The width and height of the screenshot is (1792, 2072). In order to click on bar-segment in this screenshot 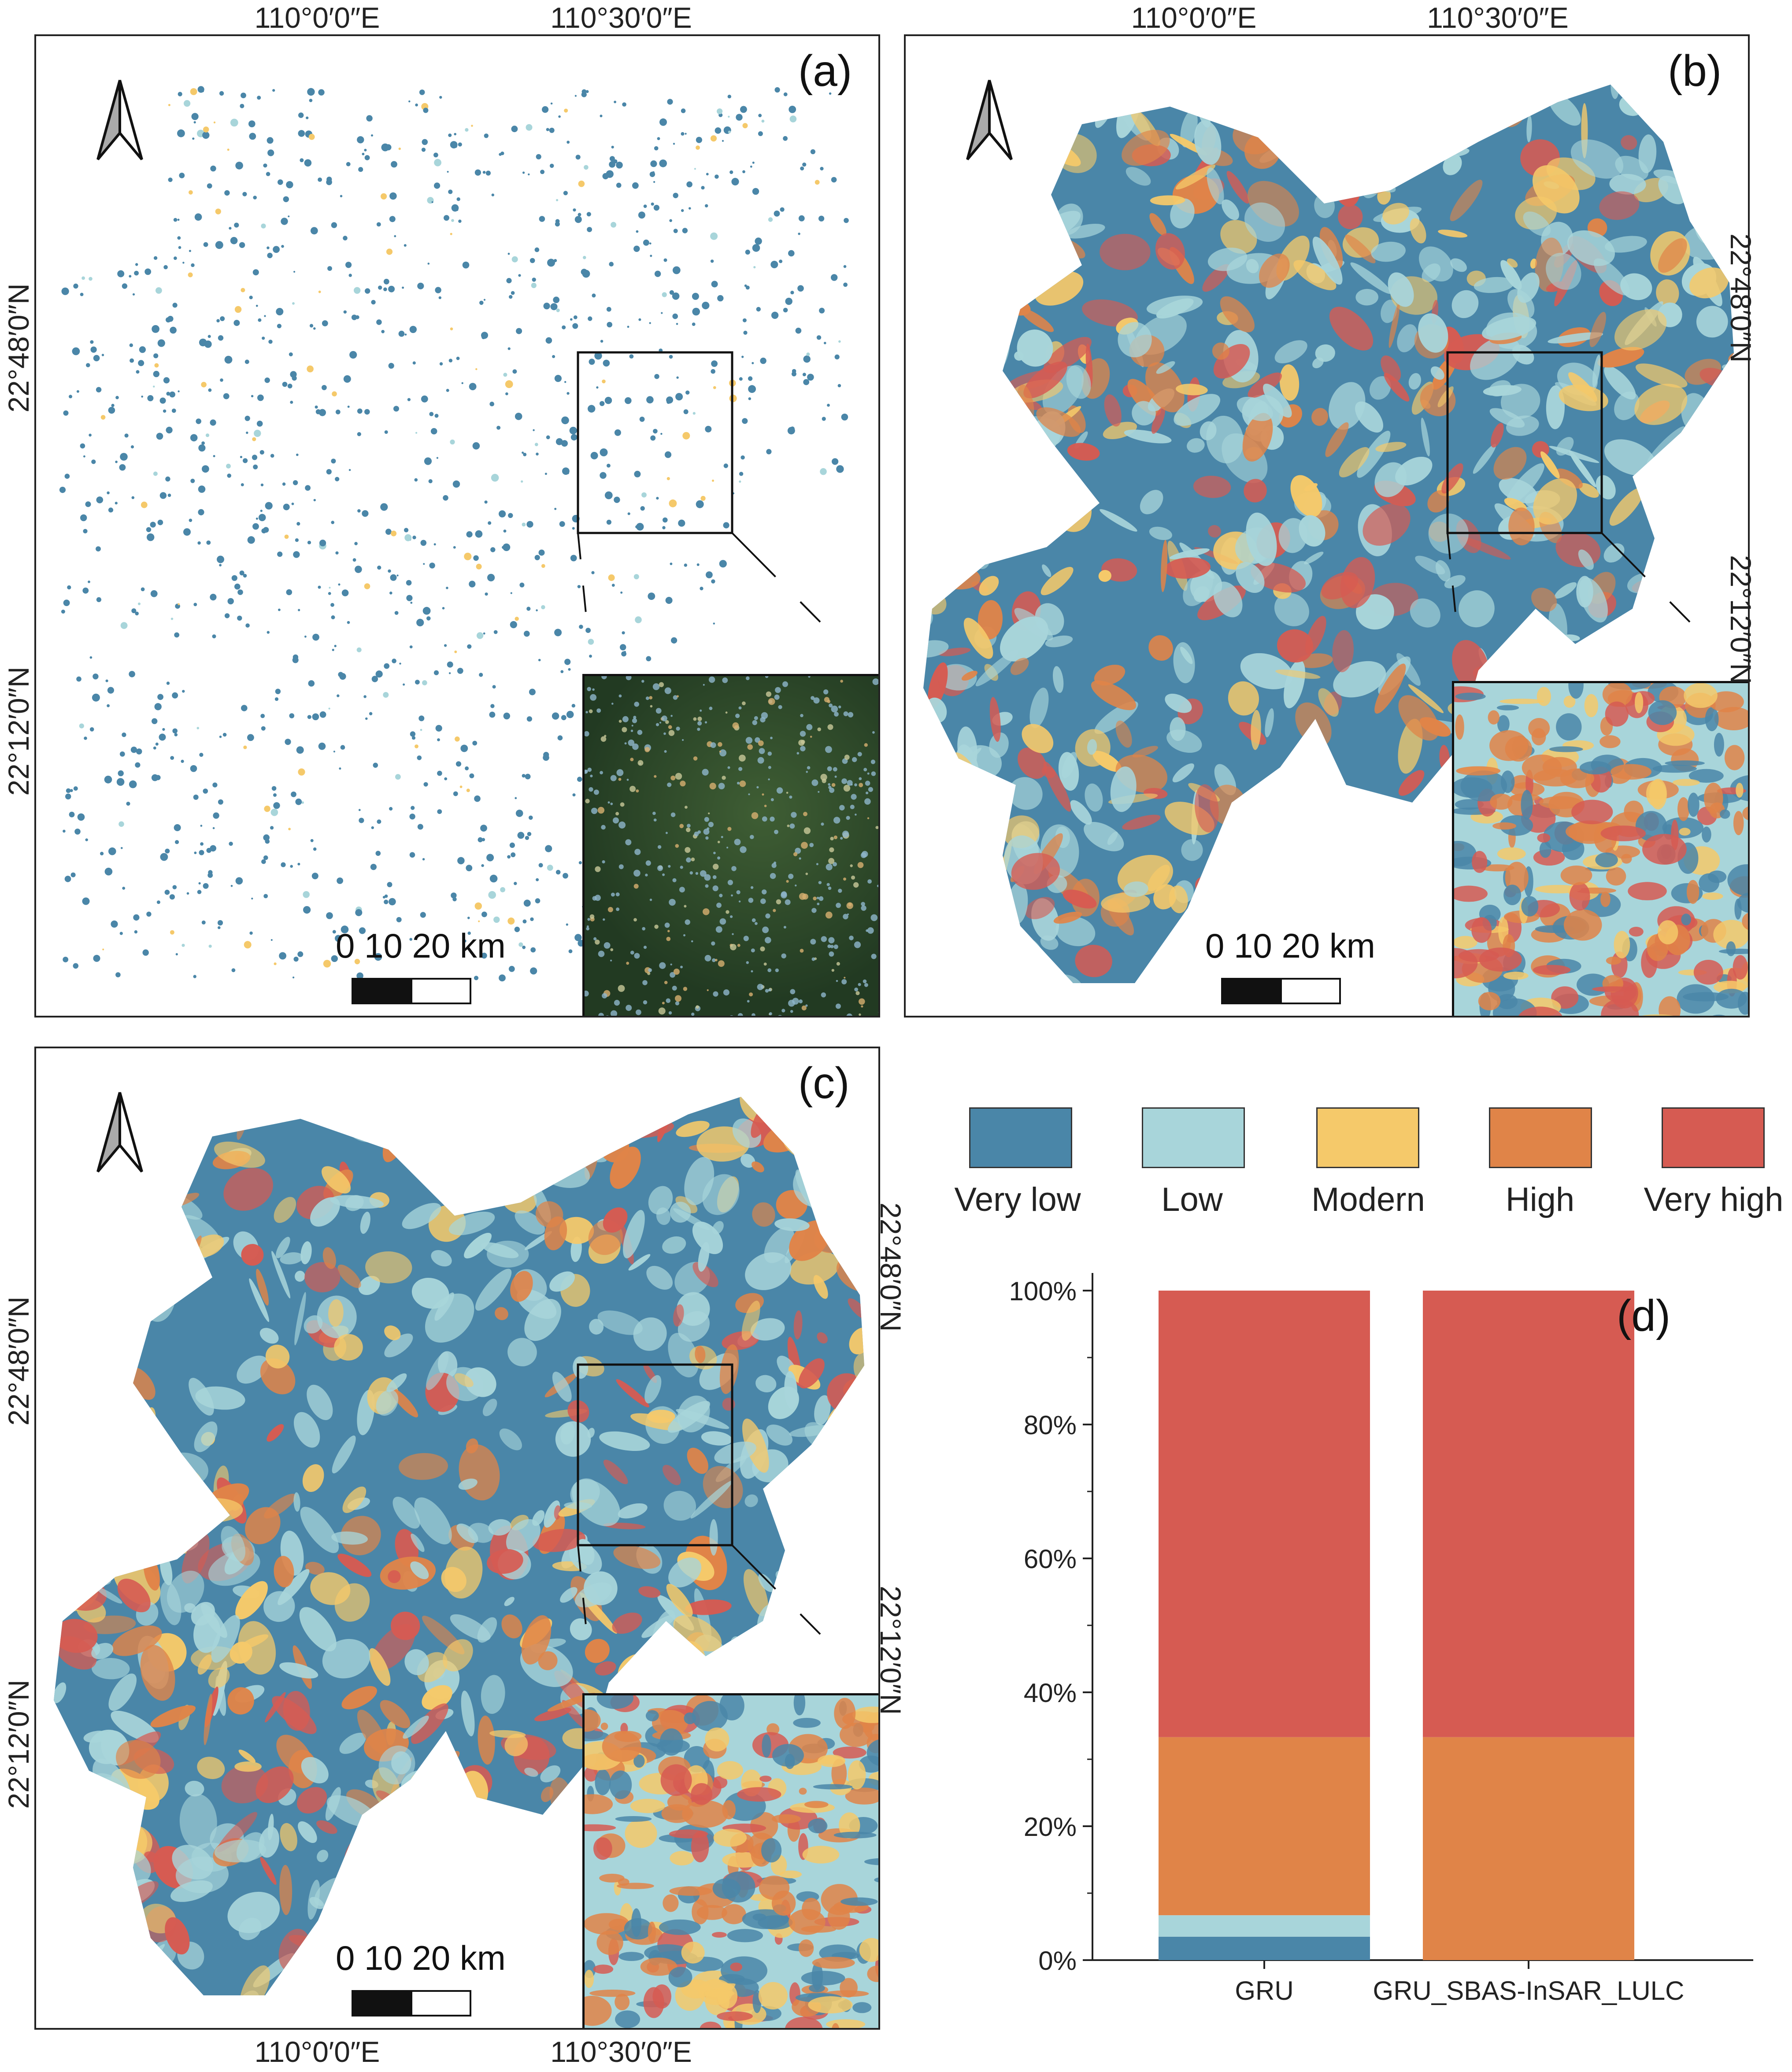, I will do `click(1528, 1848)`.